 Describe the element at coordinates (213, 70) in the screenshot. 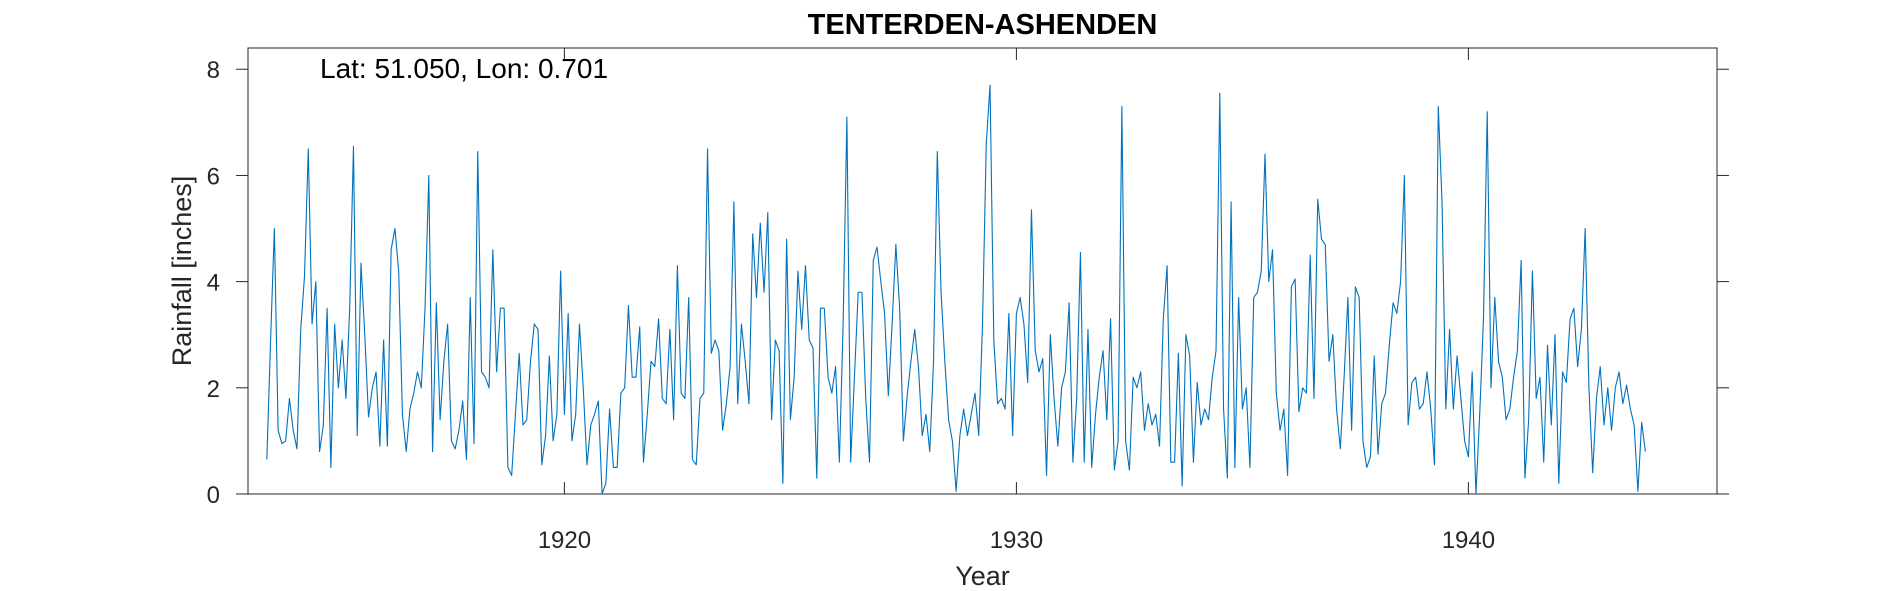

I see `y-tick-label: 8` at that location.